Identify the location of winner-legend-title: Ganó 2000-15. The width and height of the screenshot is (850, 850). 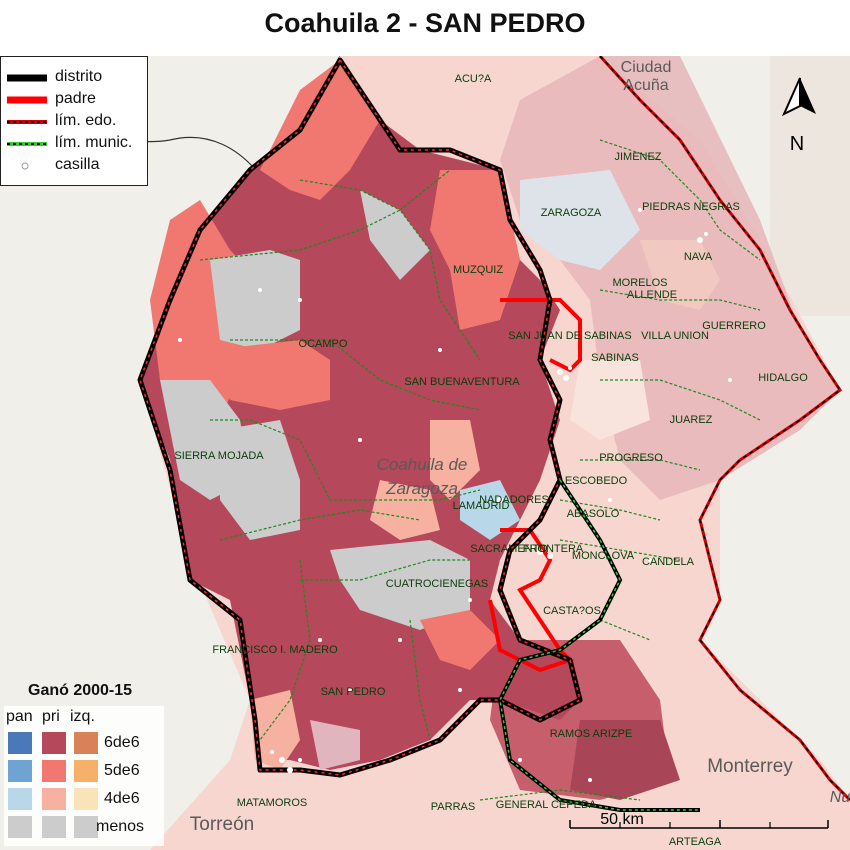
(80, 690).